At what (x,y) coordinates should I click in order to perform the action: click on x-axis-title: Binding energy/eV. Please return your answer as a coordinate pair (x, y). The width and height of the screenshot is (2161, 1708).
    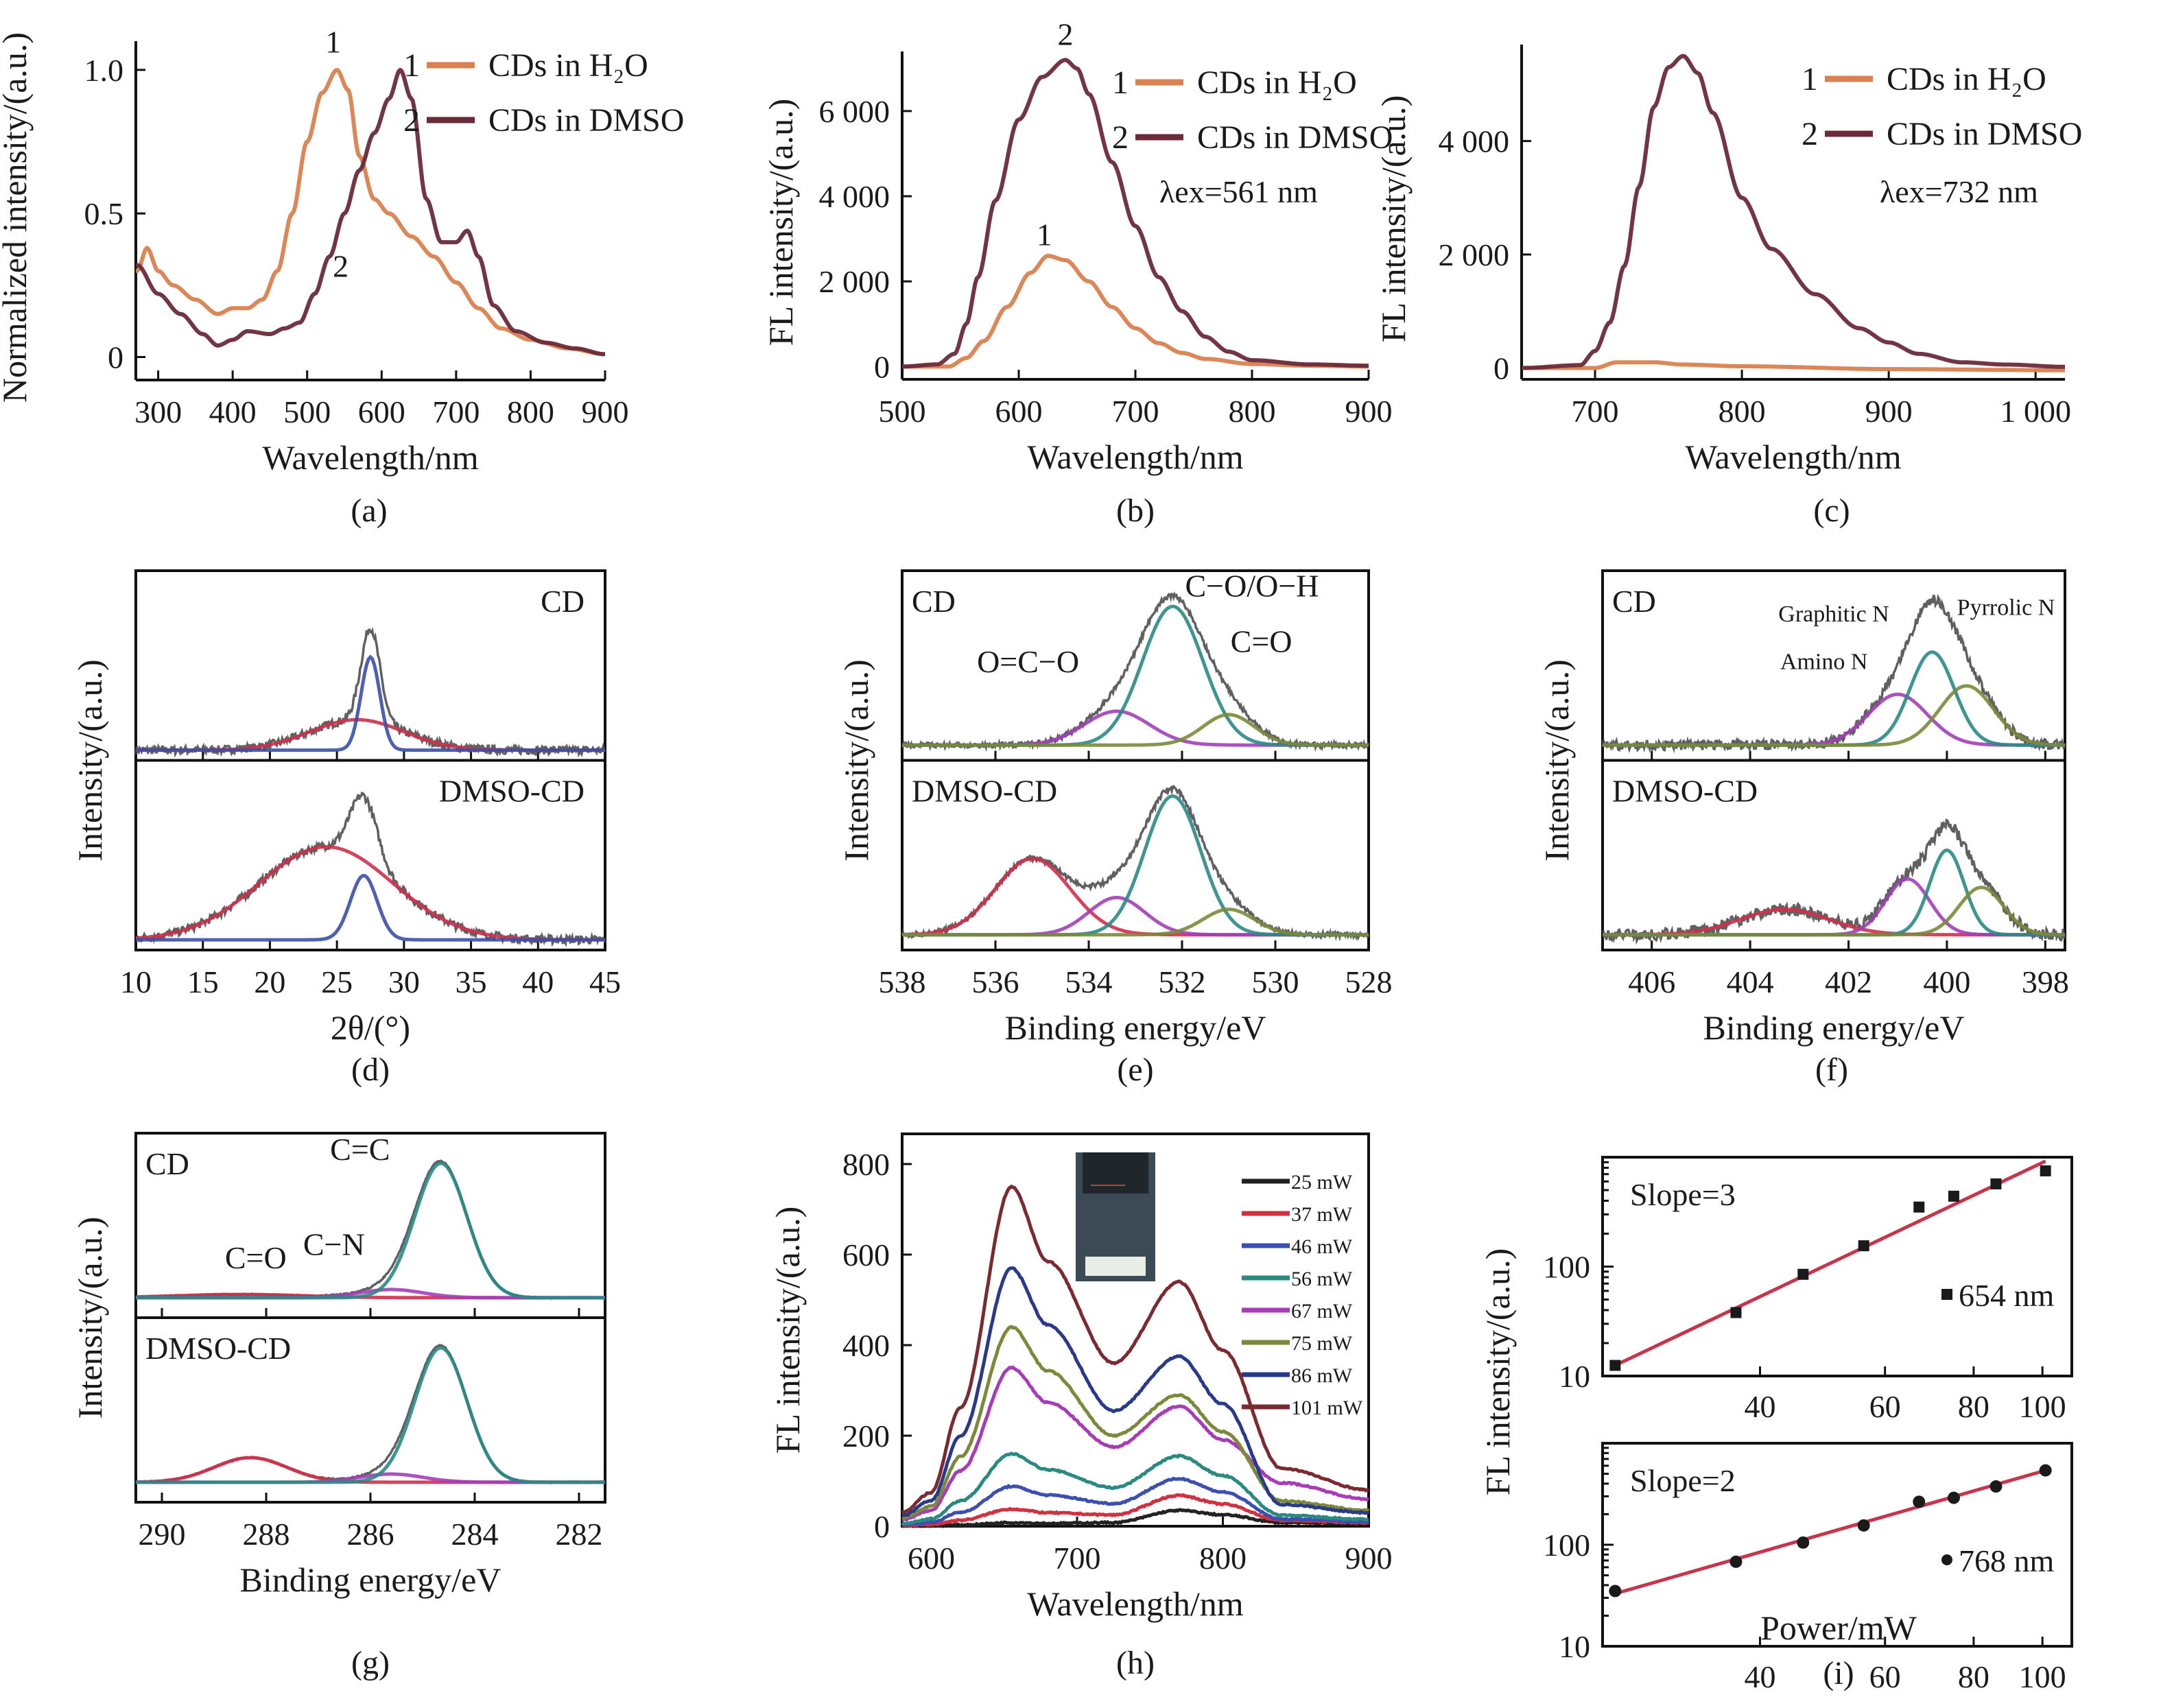
    Looking at the image, I should click on (1135, 1027).